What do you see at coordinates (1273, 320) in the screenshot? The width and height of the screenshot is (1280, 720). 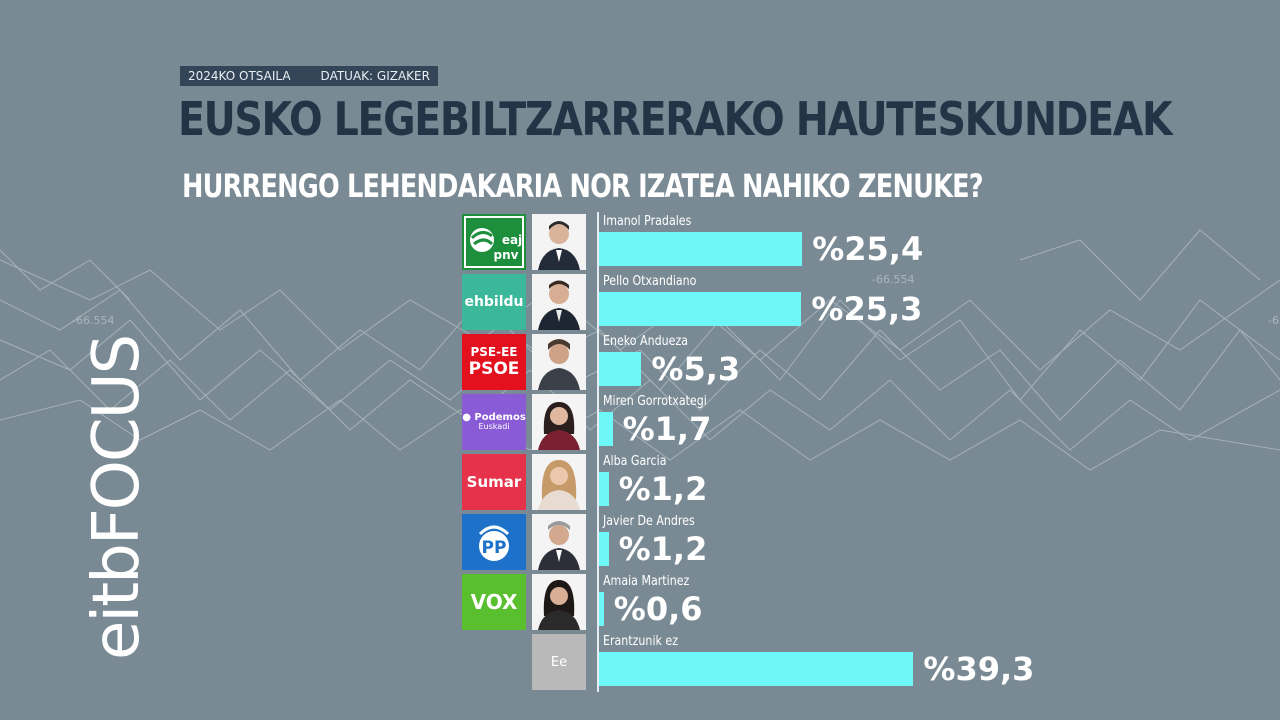 I see `bg-label-right: -6` at bounding box center [1273, 320].